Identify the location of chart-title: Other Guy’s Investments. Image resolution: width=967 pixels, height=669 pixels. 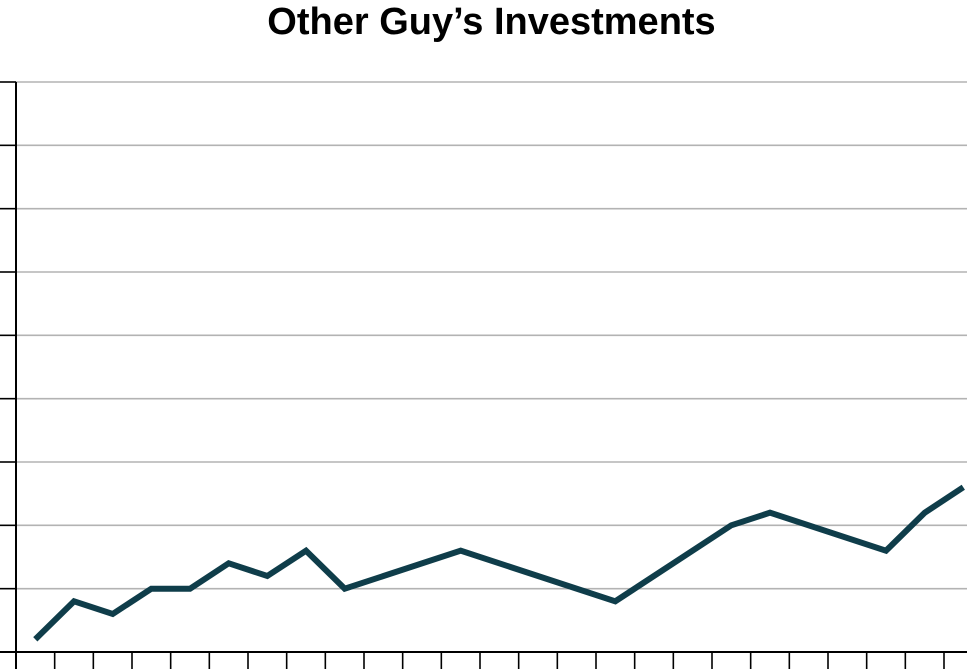
(491, 22).